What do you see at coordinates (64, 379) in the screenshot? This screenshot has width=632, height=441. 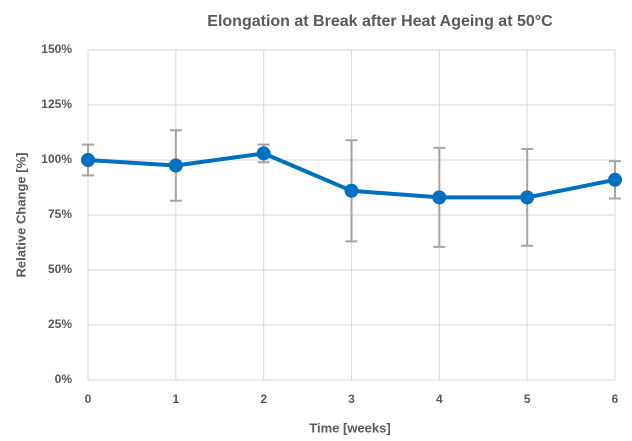 I see `y-tick-label: 0%` at bounding box center [64, 379].